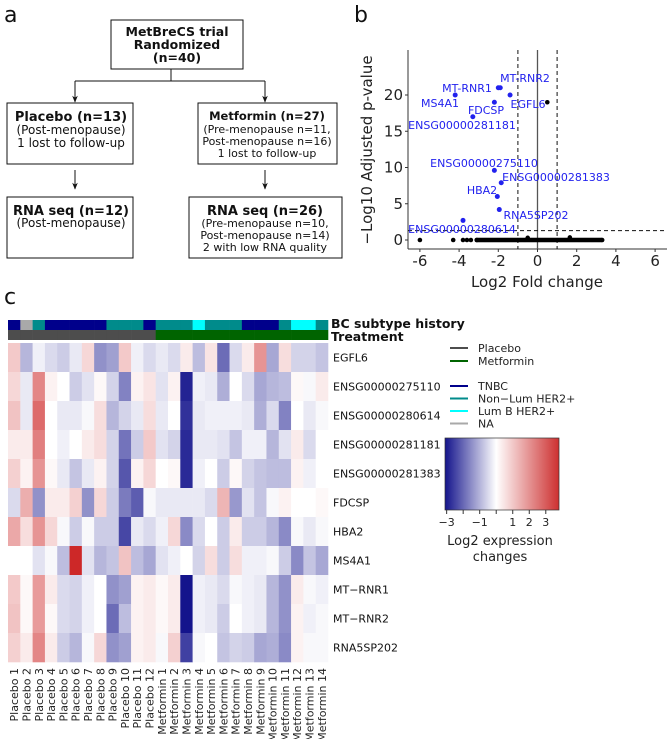 This screenshot has height=739, width=669. I want to click on x-tick-label: -6, so click(419, 261).